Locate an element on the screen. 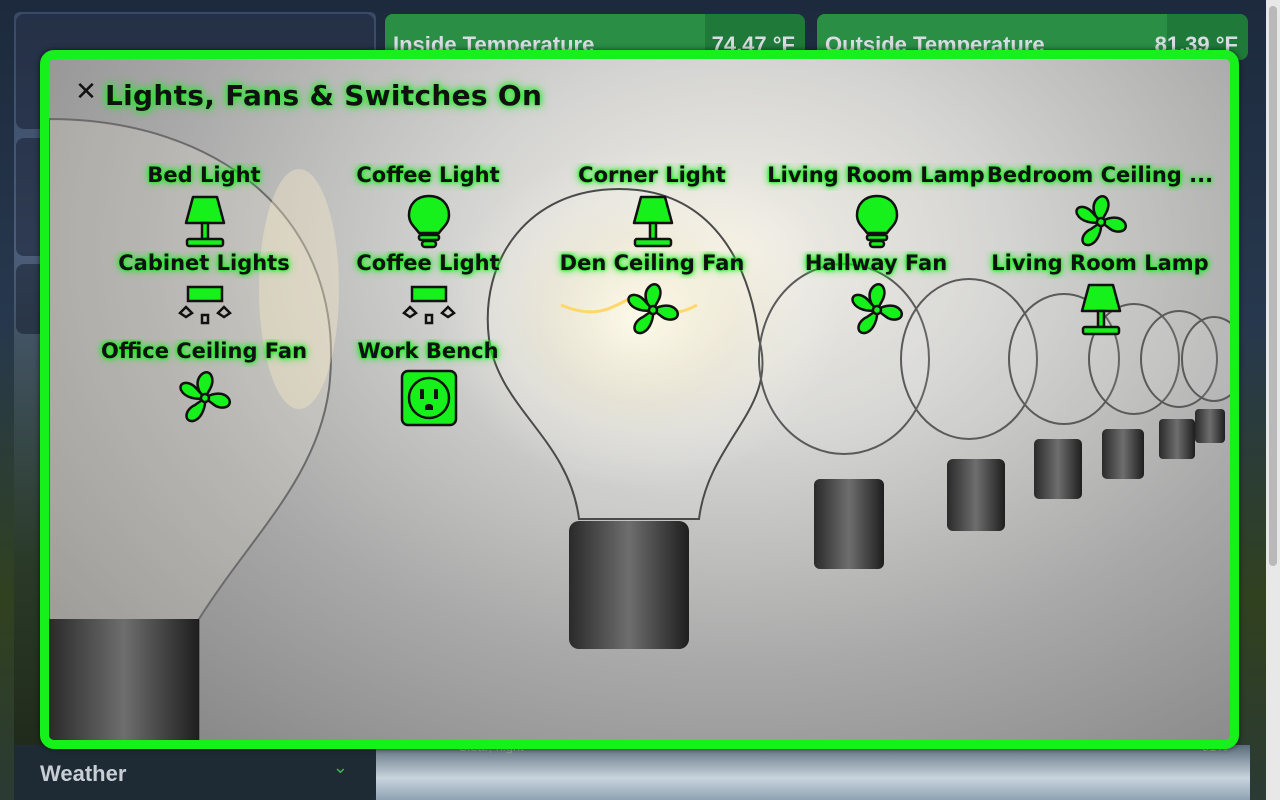  page-scrollbar is located at coordinates (1273, 400).